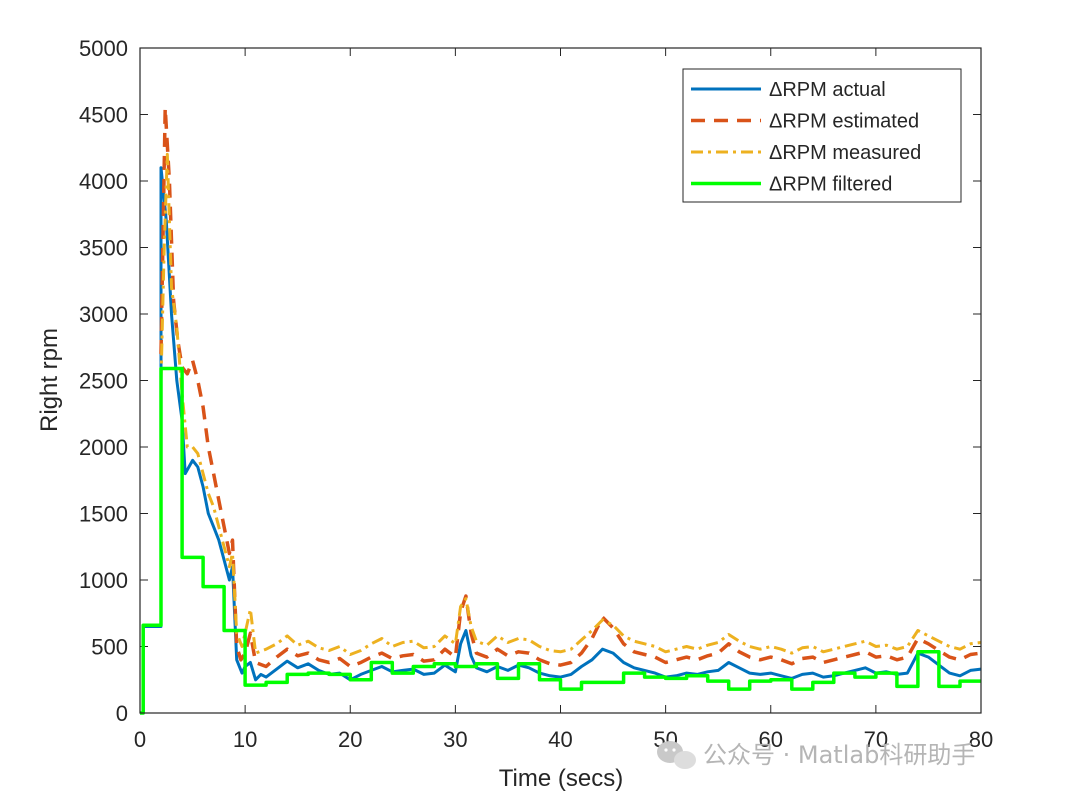 This screenshot has height=797, width=1080. I want to click on y-tick-label: 4500, so click(103, 115).